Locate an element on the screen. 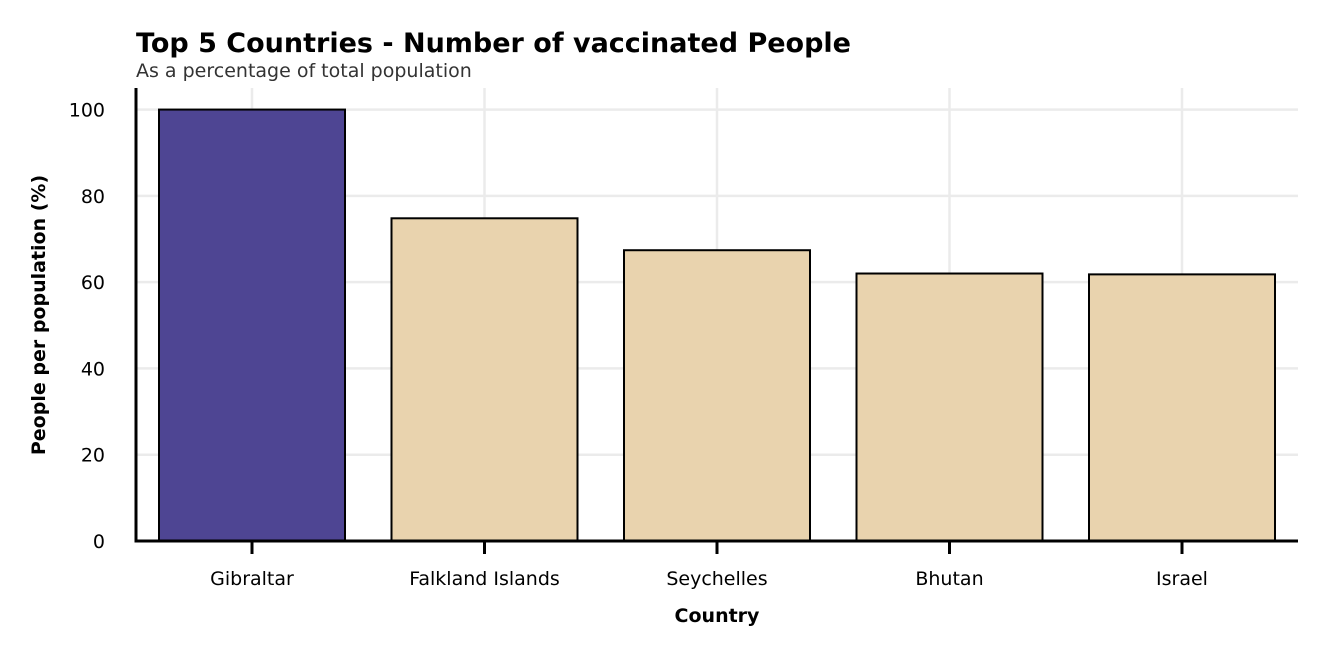 The image size is (1328, 657). y-tick-label: 100 is located at coordinates (87, 111).